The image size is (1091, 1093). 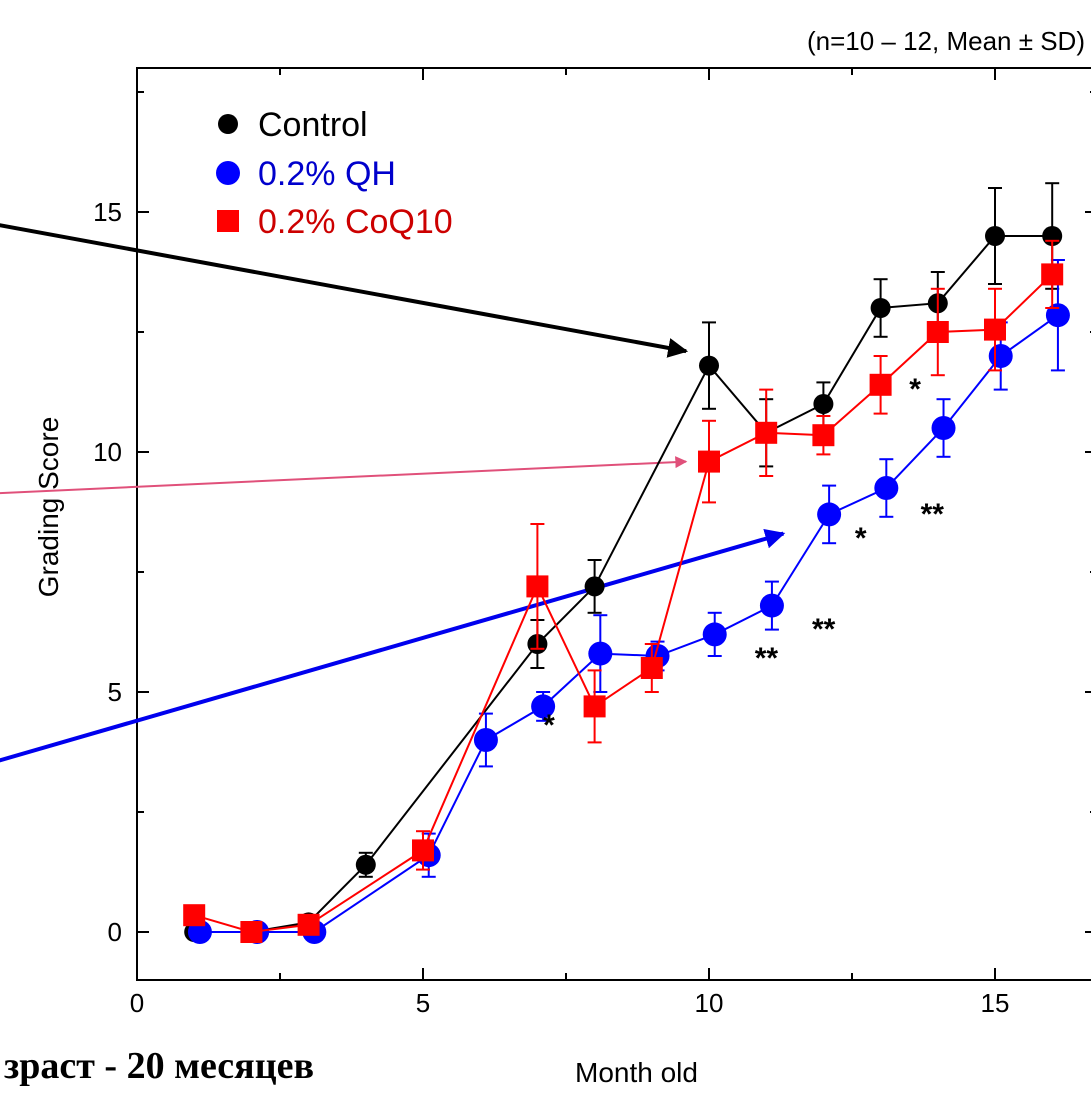 What do you see at coordinates (137, 1003) in the screenshot?
I see `x-tick-label: 0` at bounding box center [137, 1003].